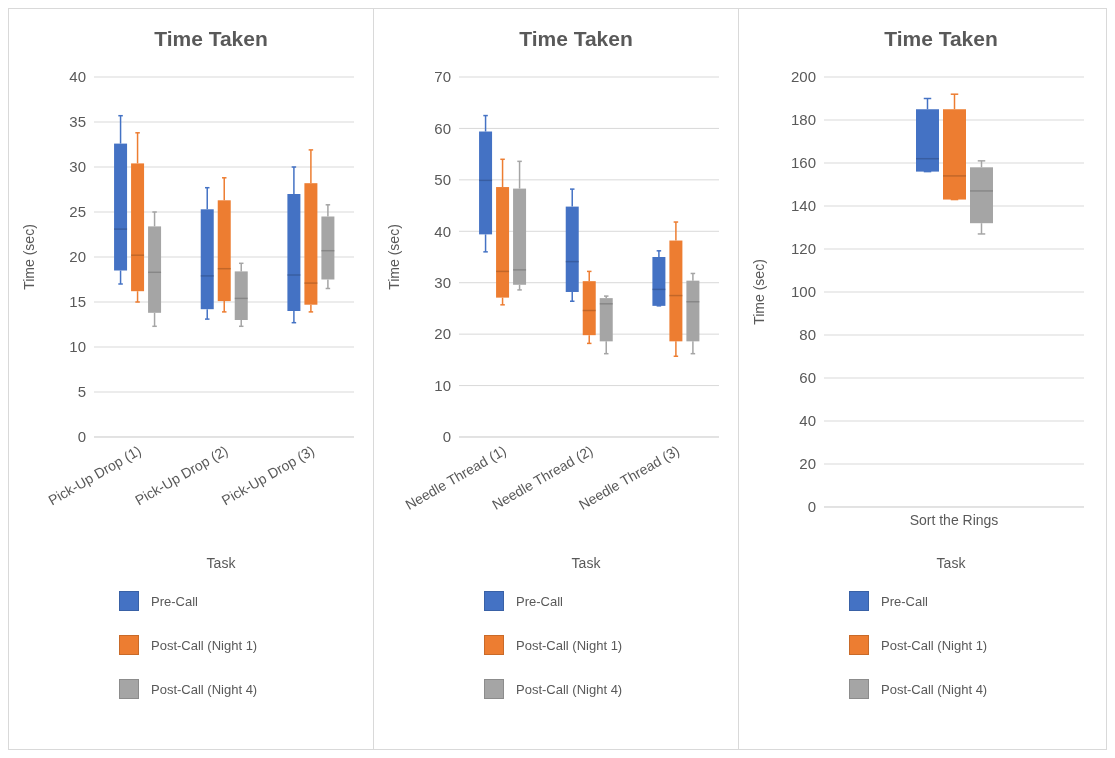 The height and width of the screenshot is (758, 1115). What do you see at coordinates (77, 302) in the screenshot?
I see `y-tick-label: 15` at bounding box center [77, 302].